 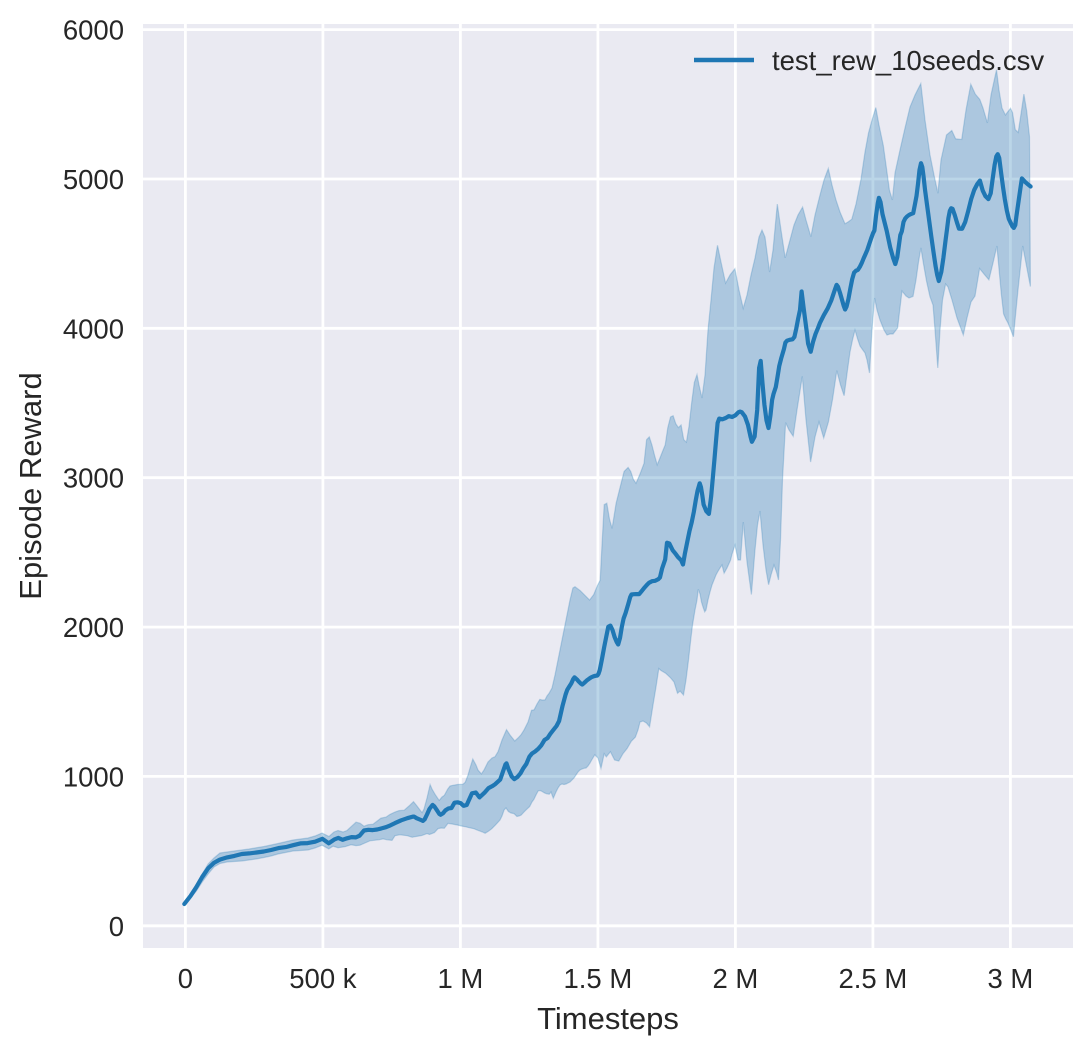 What do you see at coordinates (93, 328) in the screenshot?
I see `svg-text: 4000` at bounding box center [93, 328].